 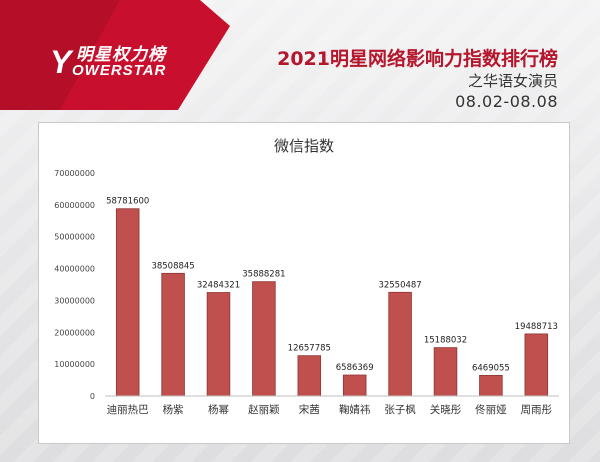 I want to click on bar-value-label: 32484321, so click(x=218, y=286).